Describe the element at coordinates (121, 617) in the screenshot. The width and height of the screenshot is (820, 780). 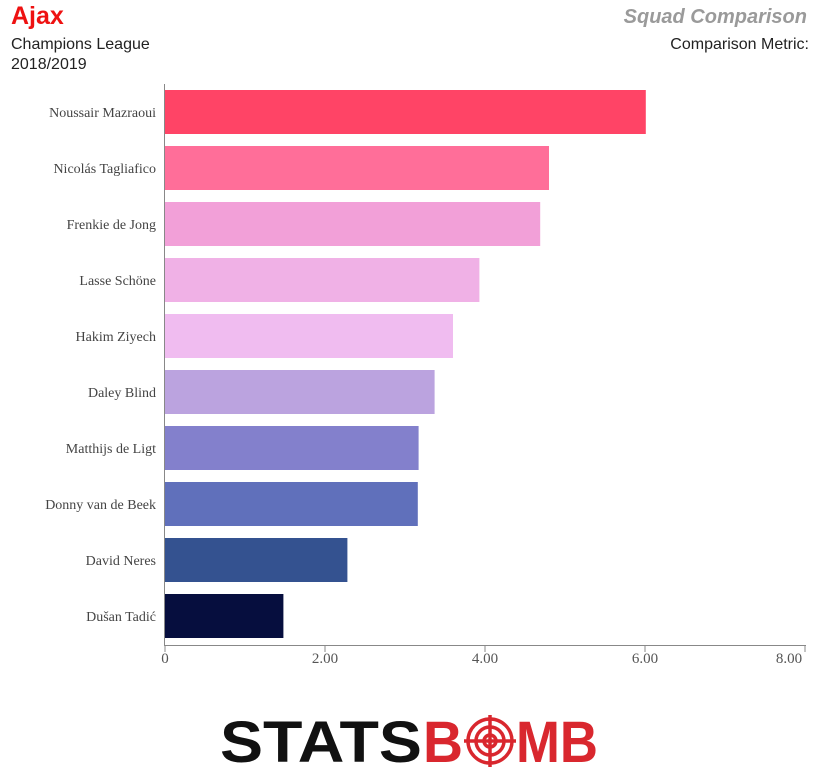
I see `category-label-9: Dušan Tadić` at that location.